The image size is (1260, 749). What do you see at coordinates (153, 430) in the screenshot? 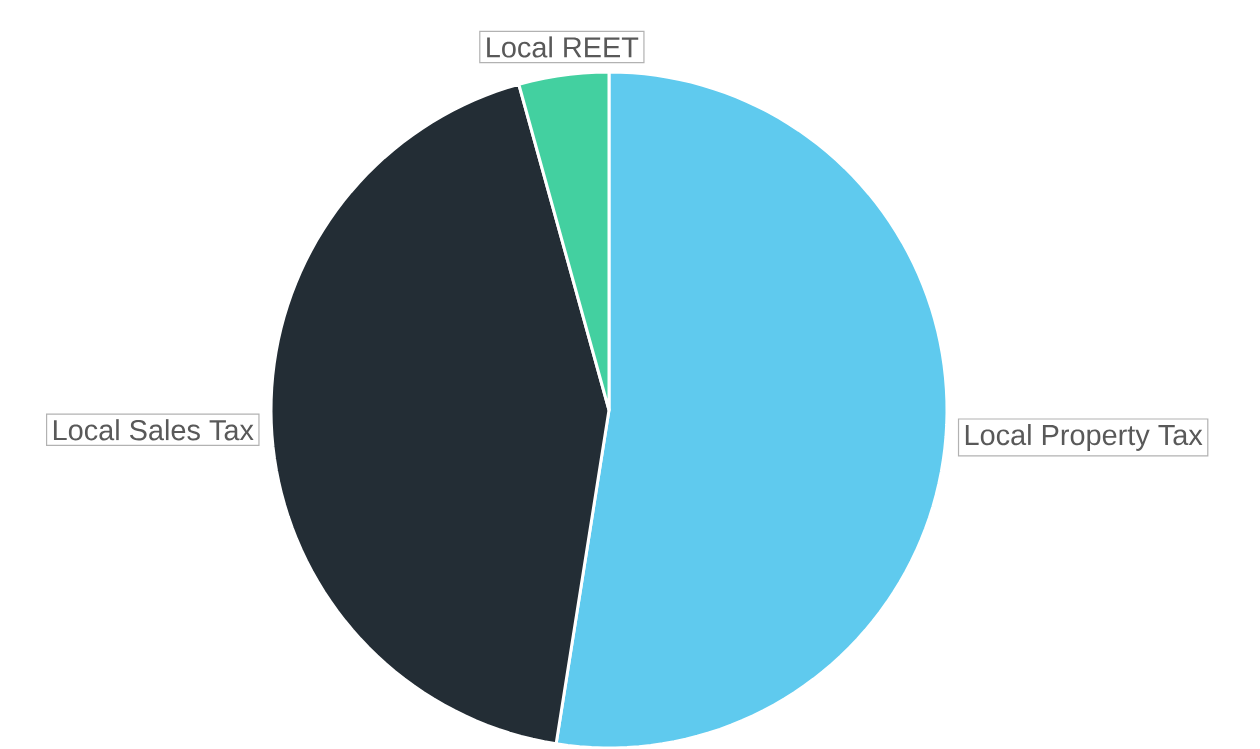
I see `slice-label: Local Sales Tax` at bounding box center [153, 430].